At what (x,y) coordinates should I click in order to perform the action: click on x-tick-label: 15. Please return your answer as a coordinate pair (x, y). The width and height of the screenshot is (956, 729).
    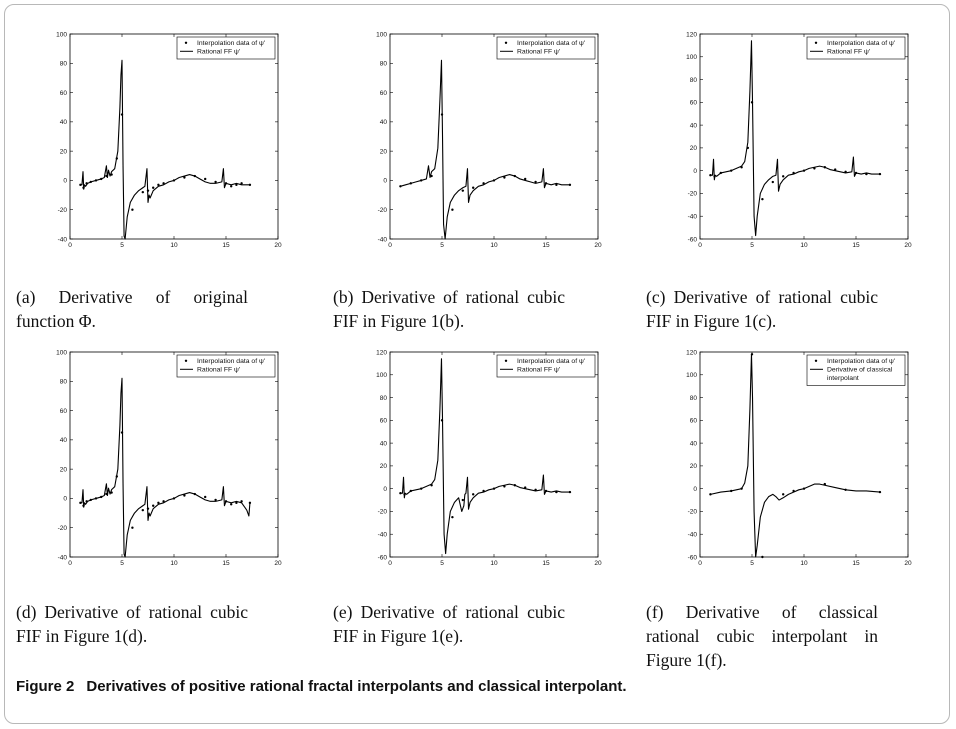
    Looking at the image, I should click on (226, 245).